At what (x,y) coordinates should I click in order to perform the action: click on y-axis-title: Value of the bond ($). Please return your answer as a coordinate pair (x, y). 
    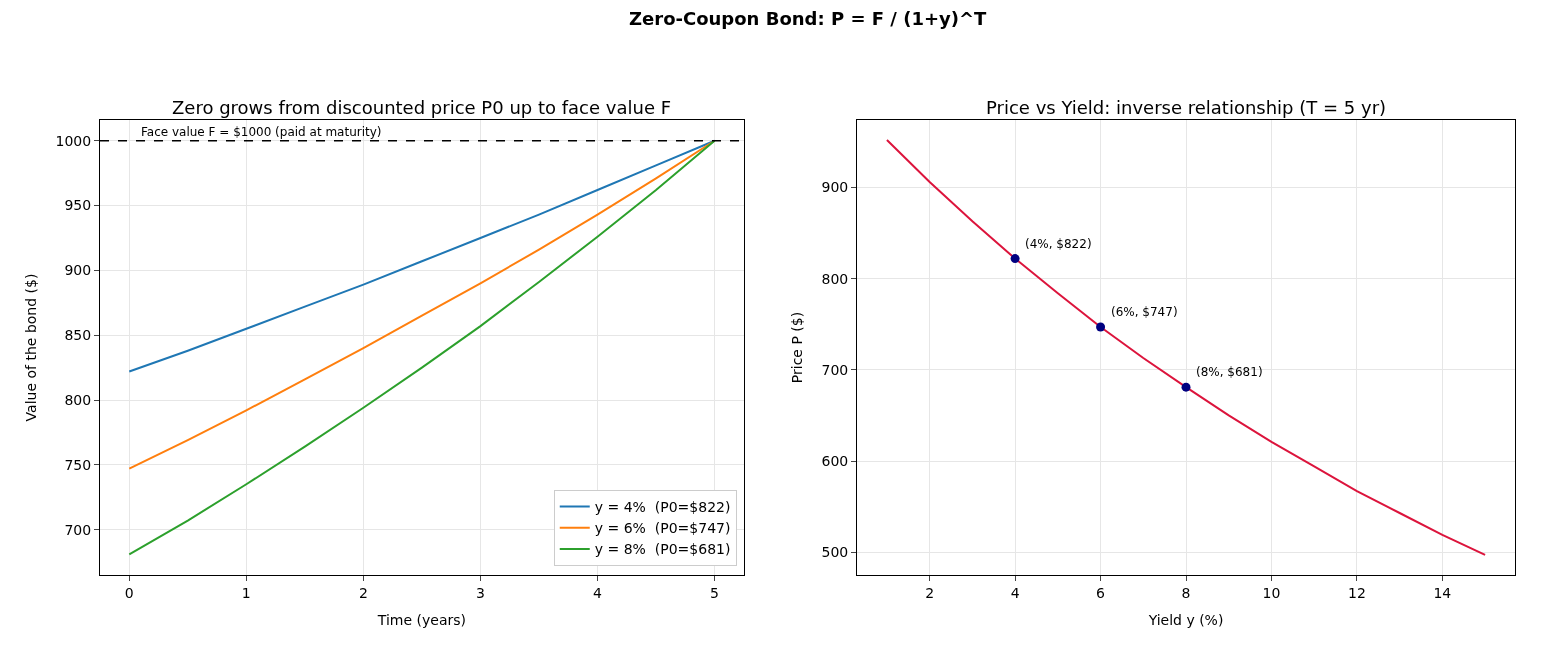
    Looking at the image, I should click on (31, 347).